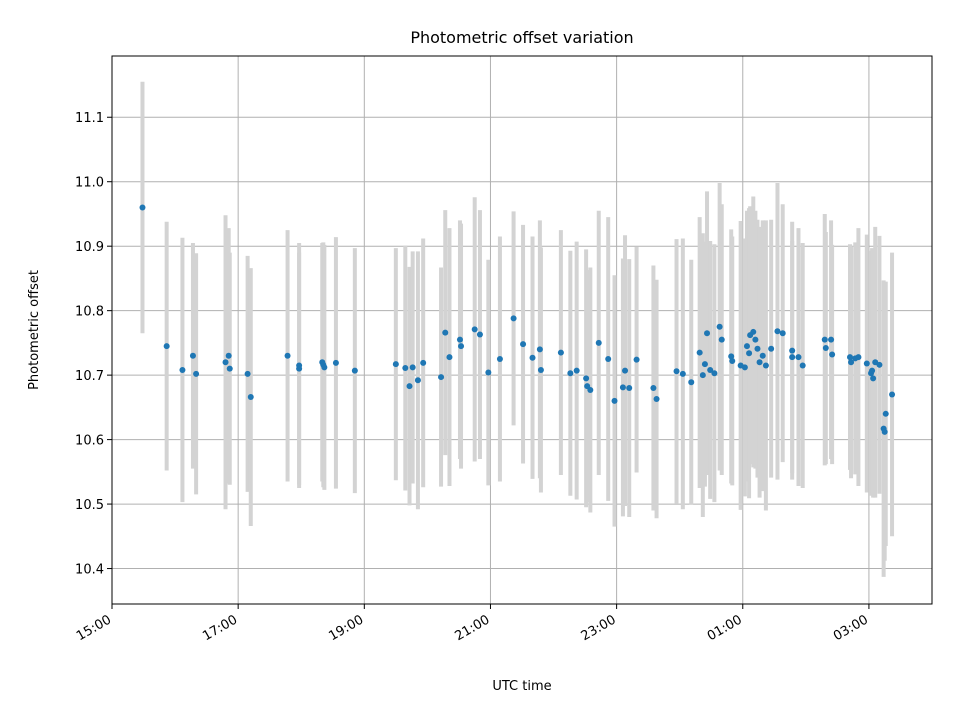 This screenshot has height=720, width=960. Describe the element at coordinates (89, 376) in the screenshot. I see `y-tick-label: 10.7` at that location.